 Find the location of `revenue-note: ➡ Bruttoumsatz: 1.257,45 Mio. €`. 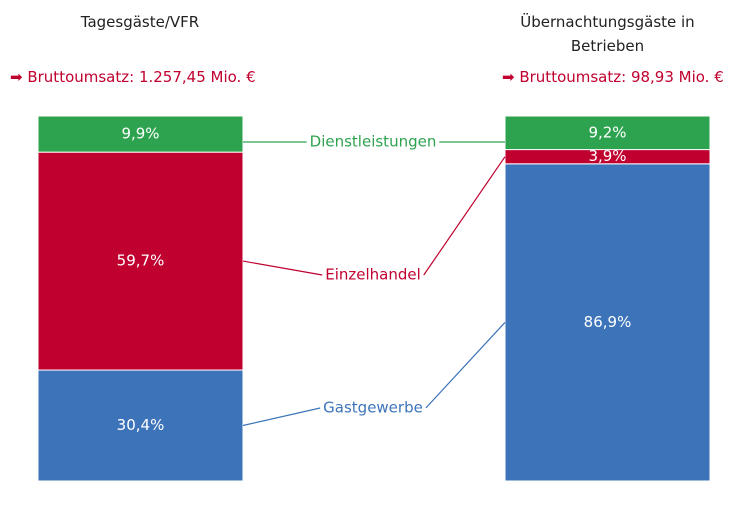

revenue-note: ➡ Bruttoumsatz: 1.257,45 Mio. € is located at coordinates (133, 77).